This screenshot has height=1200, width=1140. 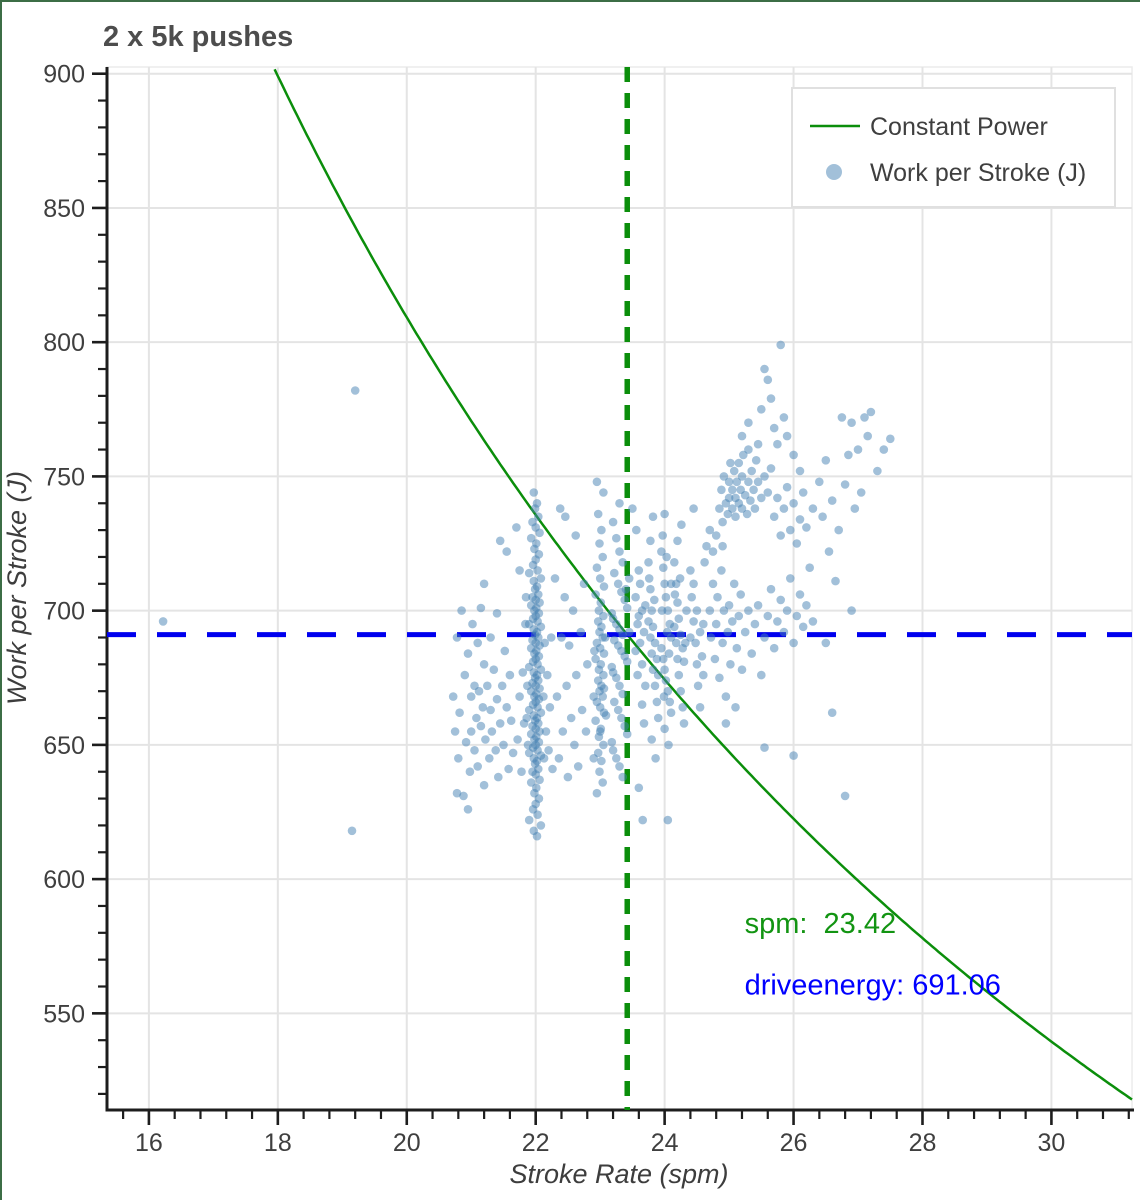 What do you see at coordinates (407, 1143) in the screenshot?
I see `x-tick-label: 20` at bounding box center [407, 1143].